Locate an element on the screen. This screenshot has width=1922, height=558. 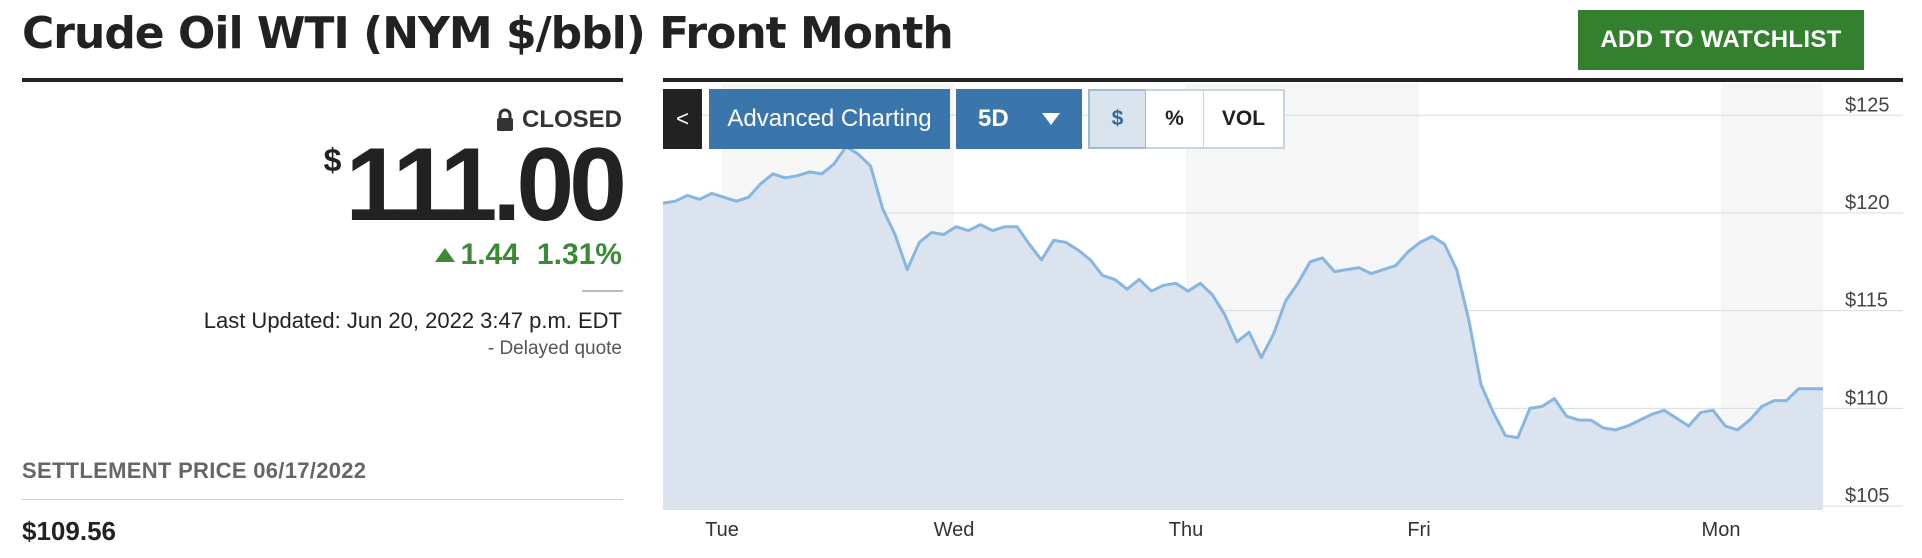
settlement-value: $109.56 is located at coordinates (69, 531).